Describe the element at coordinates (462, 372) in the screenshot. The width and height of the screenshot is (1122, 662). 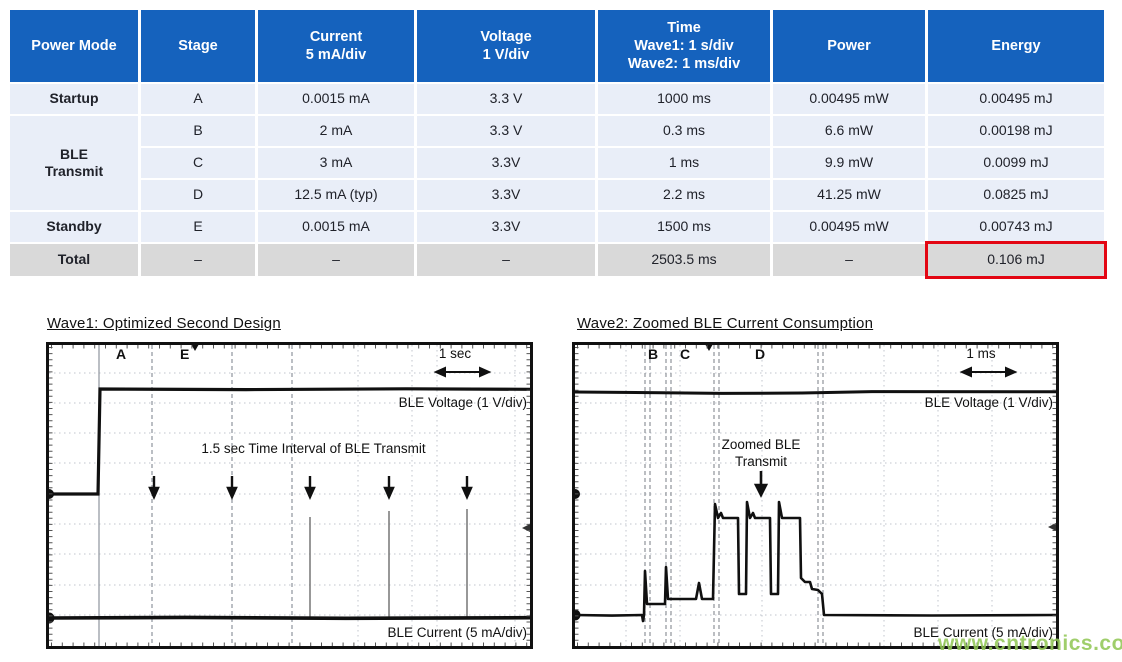
I see `one-sec-scale-arrow-icon` at that location.